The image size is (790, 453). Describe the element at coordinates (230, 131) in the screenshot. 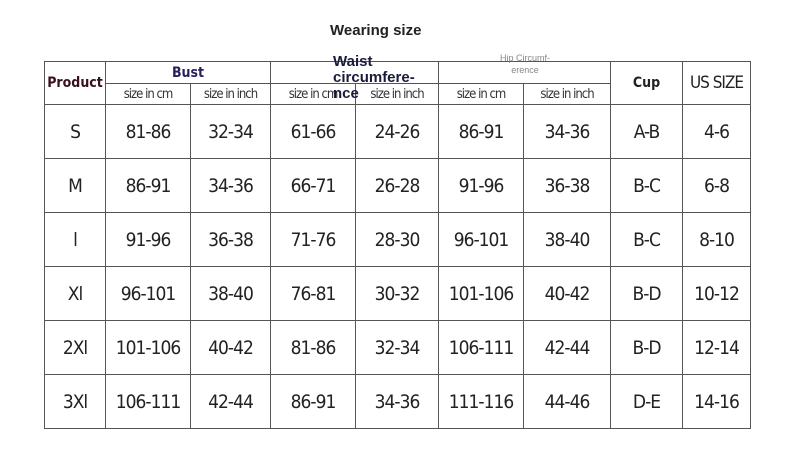

I see `cell-bust-in: 32-34` at that location.